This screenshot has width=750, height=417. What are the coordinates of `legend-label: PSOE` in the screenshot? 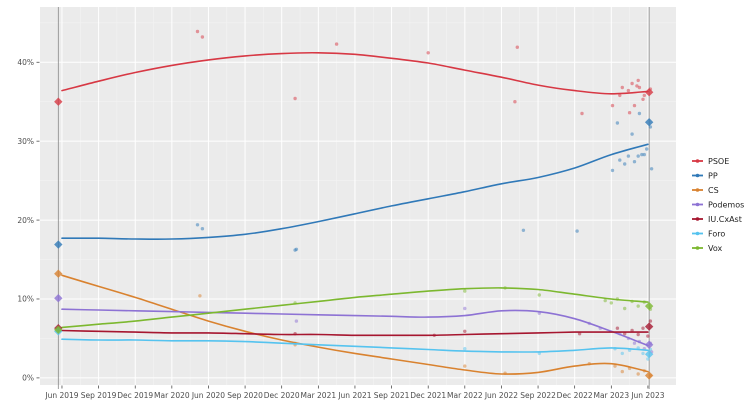 It's located at (718, 161).